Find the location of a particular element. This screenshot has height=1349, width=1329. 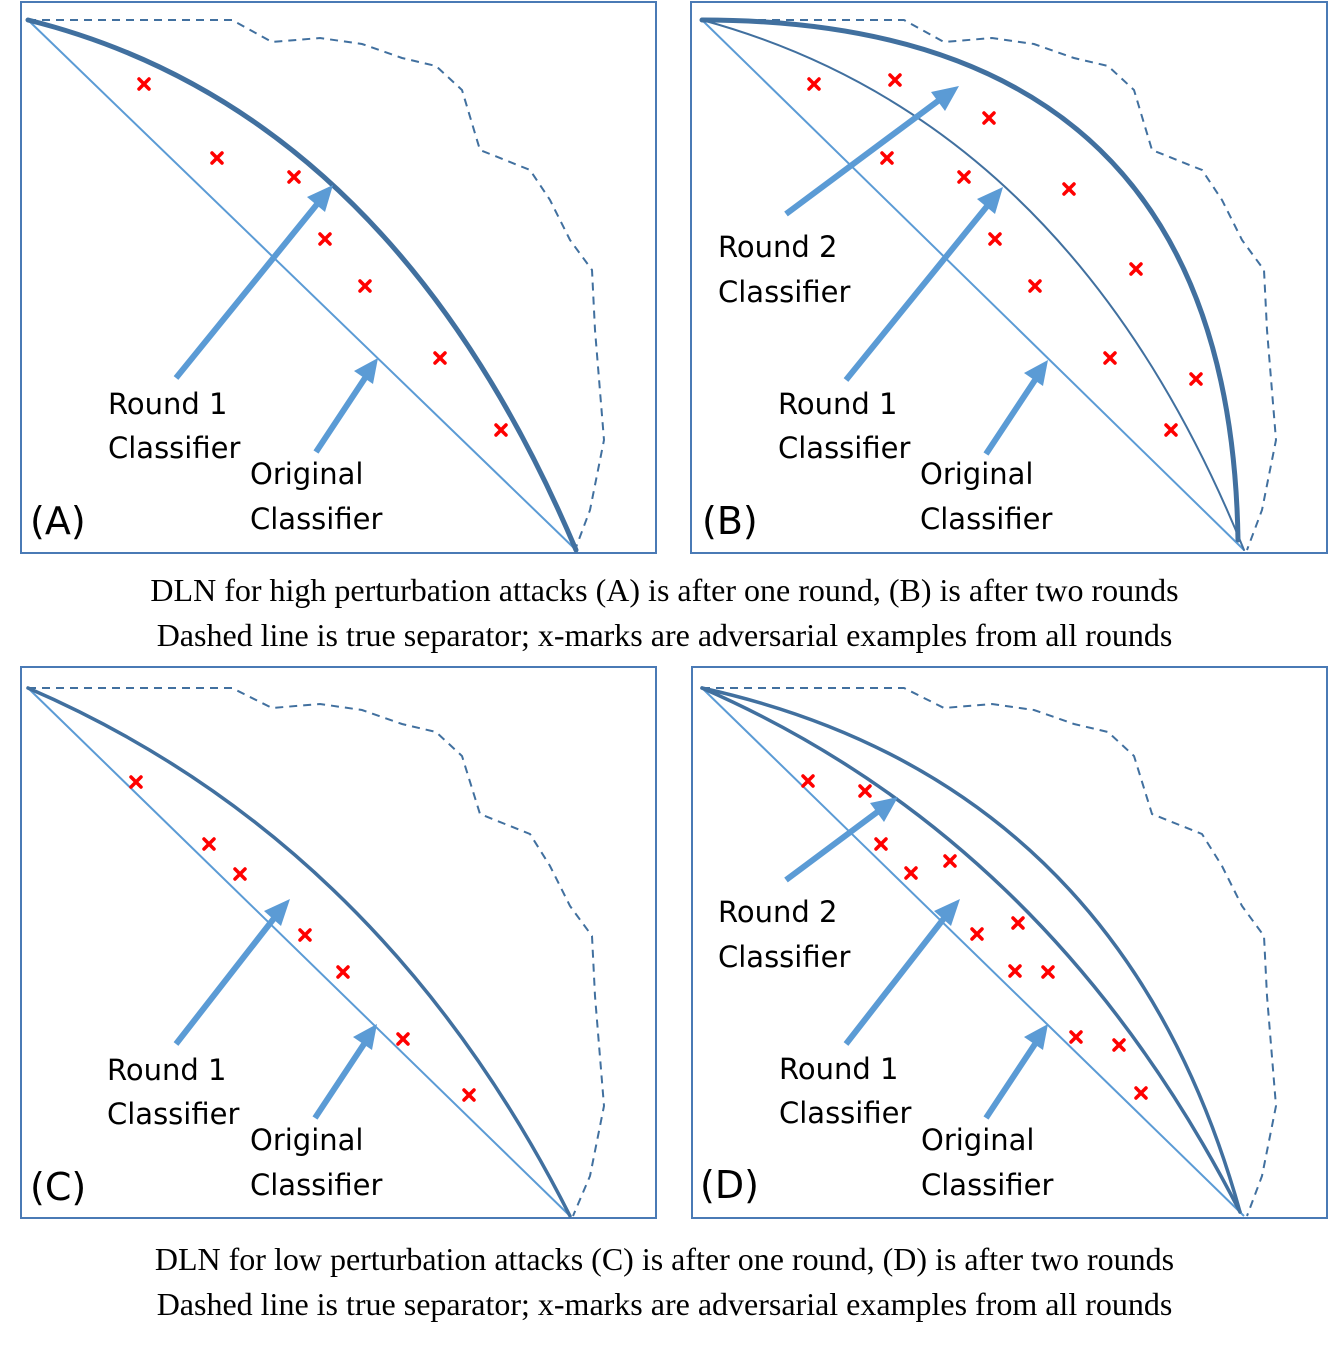

panel-b-round2-label-line2: Classifier is located at coordinates (784, 292).